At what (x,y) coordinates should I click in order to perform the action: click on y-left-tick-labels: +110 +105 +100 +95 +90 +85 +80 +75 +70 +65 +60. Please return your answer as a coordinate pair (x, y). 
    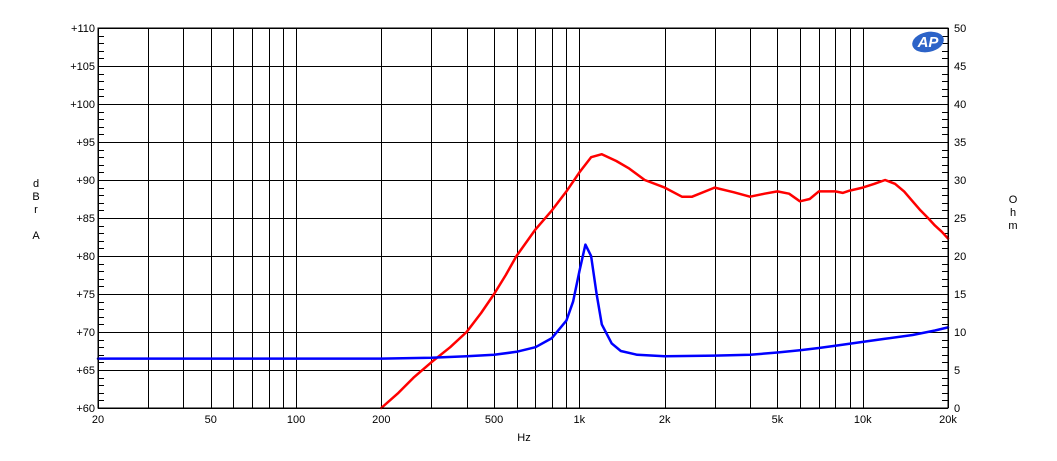
    Looking at the image, I should click on (82, 219).